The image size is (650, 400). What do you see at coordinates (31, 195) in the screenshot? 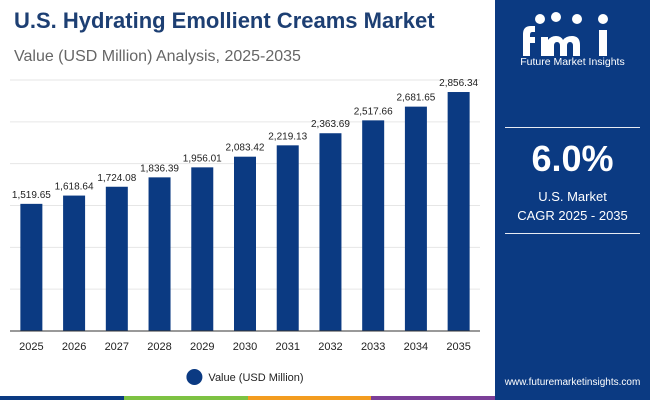
I see `data-label: 1,519.65` at bounding box center [31, 195].